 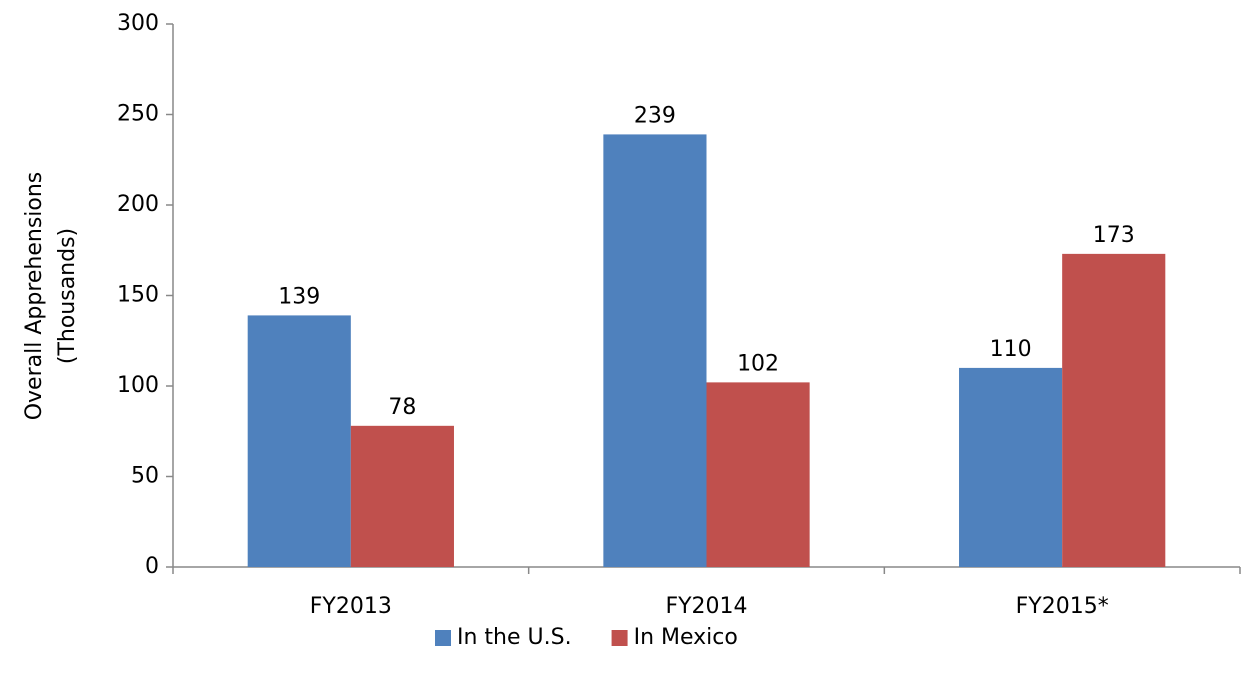 What do you see at coordinates (686, 637) in the screenshot?
I see `legend-label: In Mexico` at bounding box center [686, 637].